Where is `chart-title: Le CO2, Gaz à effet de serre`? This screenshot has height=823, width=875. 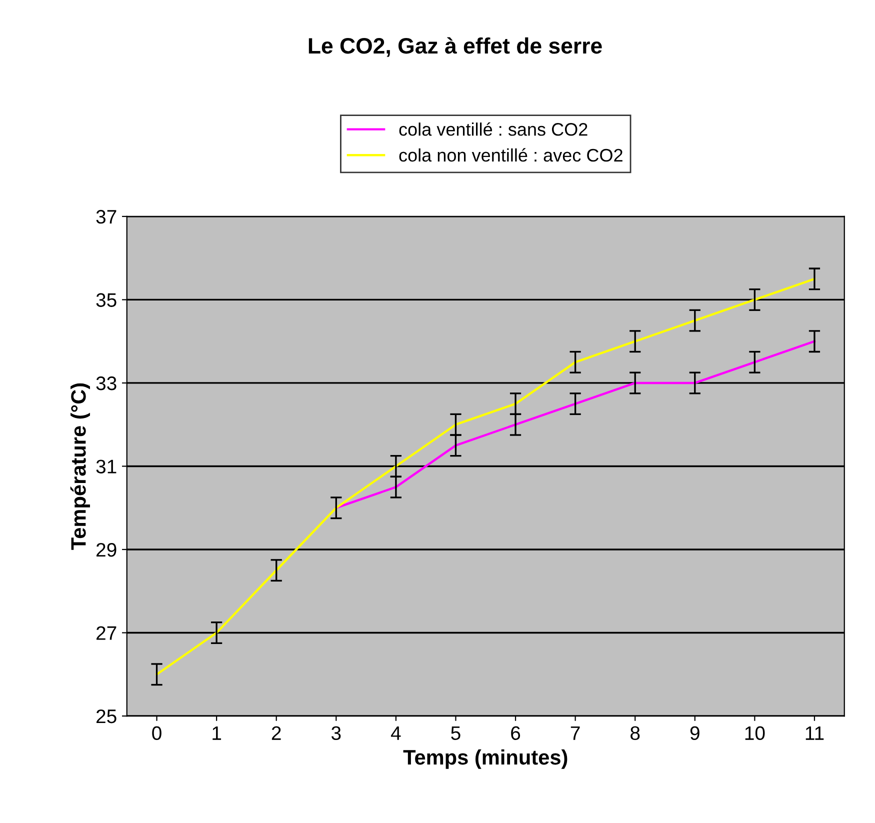 chart-title: Le CO2, Gaz à effet de serre is located at coordinates (455, 47).